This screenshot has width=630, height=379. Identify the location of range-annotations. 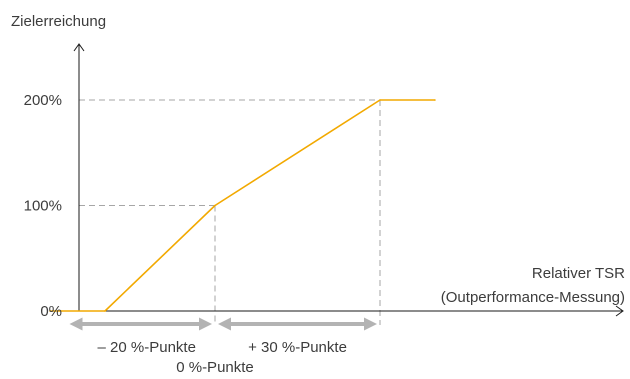
(223, 324).